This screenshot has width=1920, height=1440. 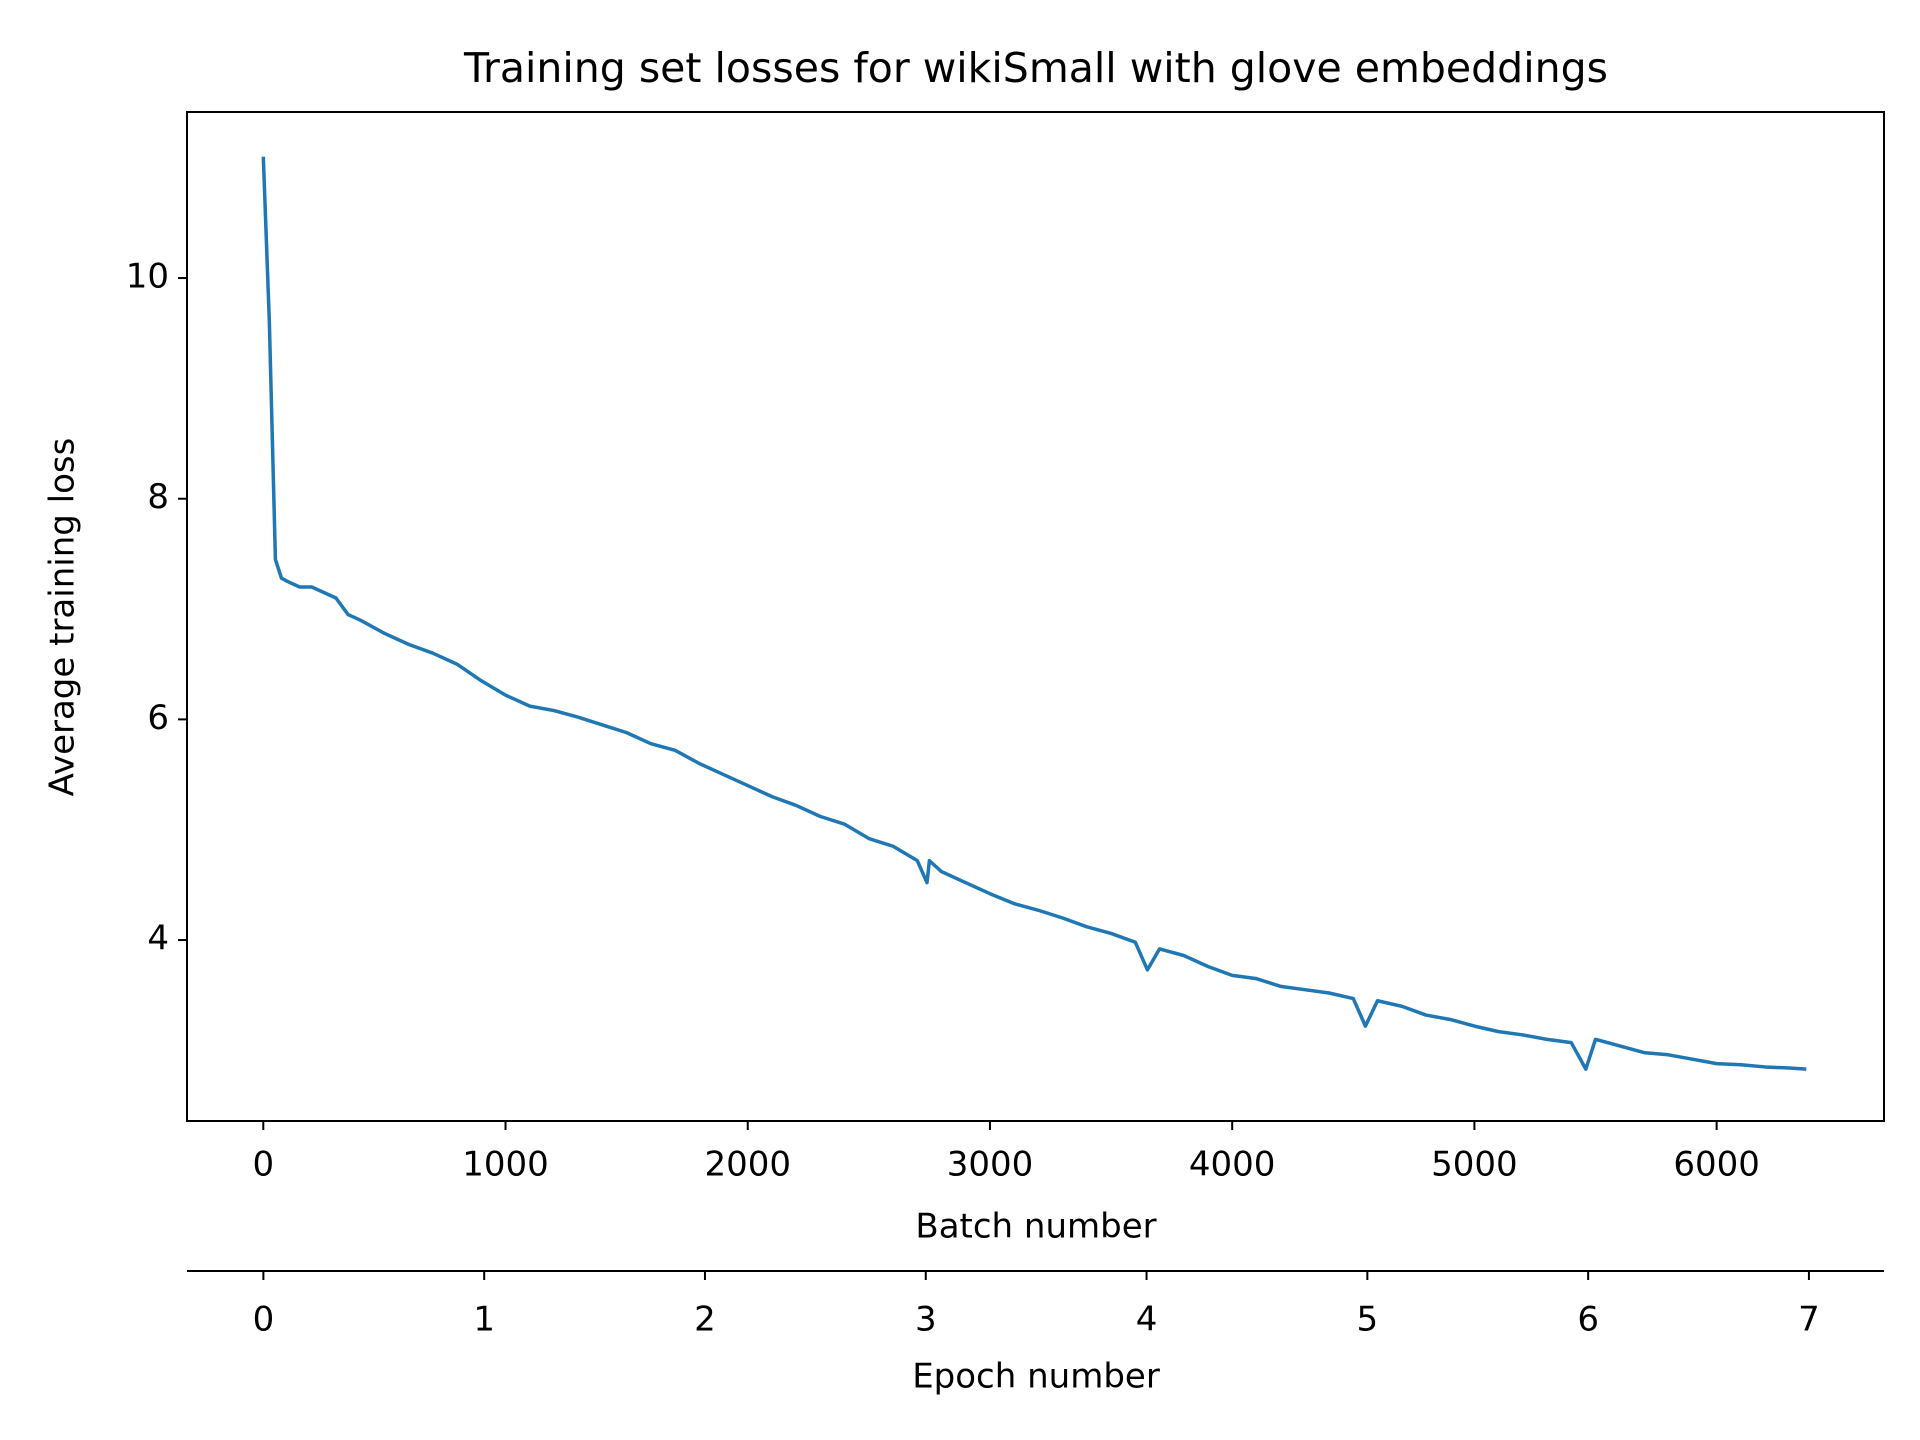 What do you see at coordinates (1474, 1165) in the screenshot?
I see `x-tick-label: 5000` at bounding box center [1474, 1165].